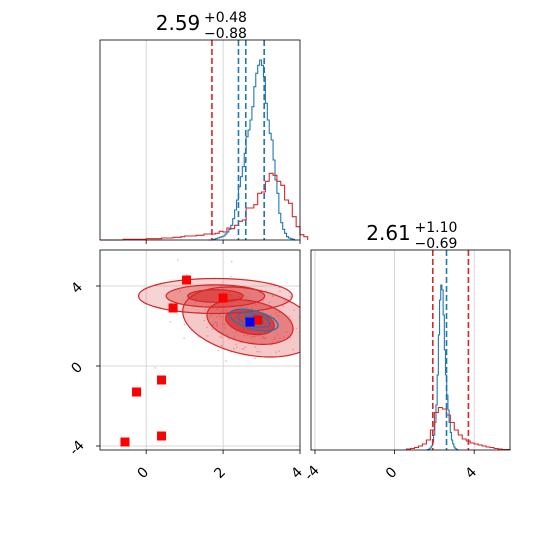 Image resolution: width=550 pixels, height=550 pixels. Describe the element at coordinates (436, 244) in the screenshot. I see `hist-right-title-lower: −0.69` at that location.